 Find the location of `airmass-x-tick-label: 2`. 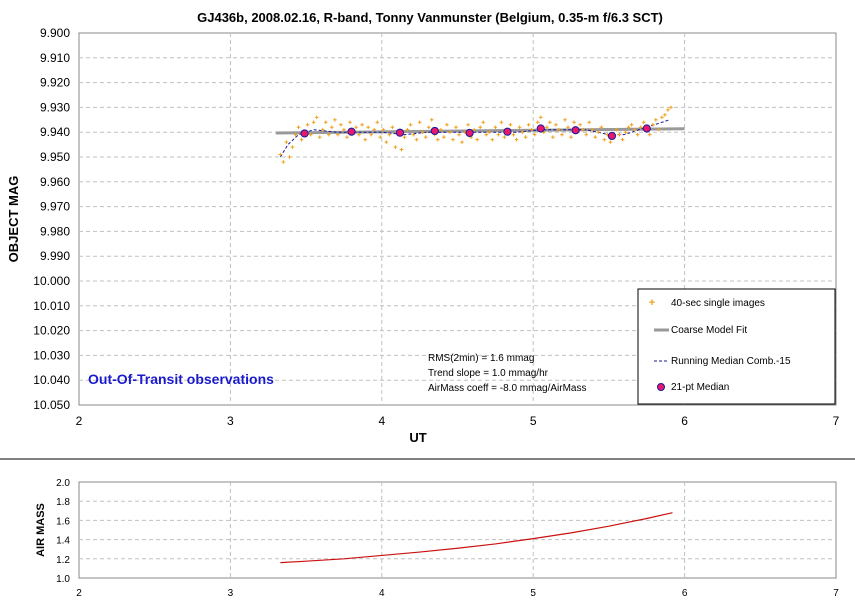

airmass-x-tick-label: 2 is located at coordinates (79, 593).